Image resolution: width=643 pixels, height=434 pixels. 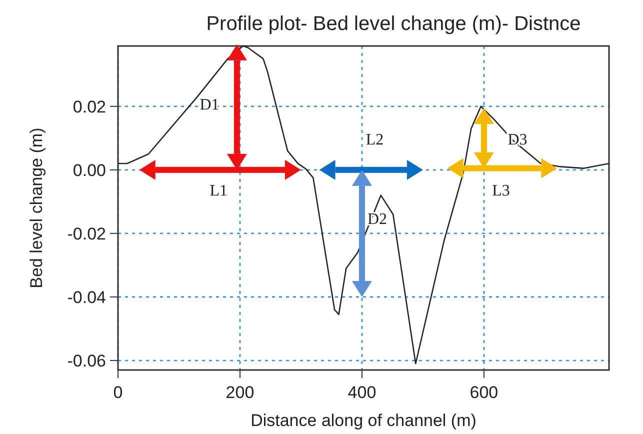 I want to click on y-tick-label: 0.02, so click(x=89, y=106).